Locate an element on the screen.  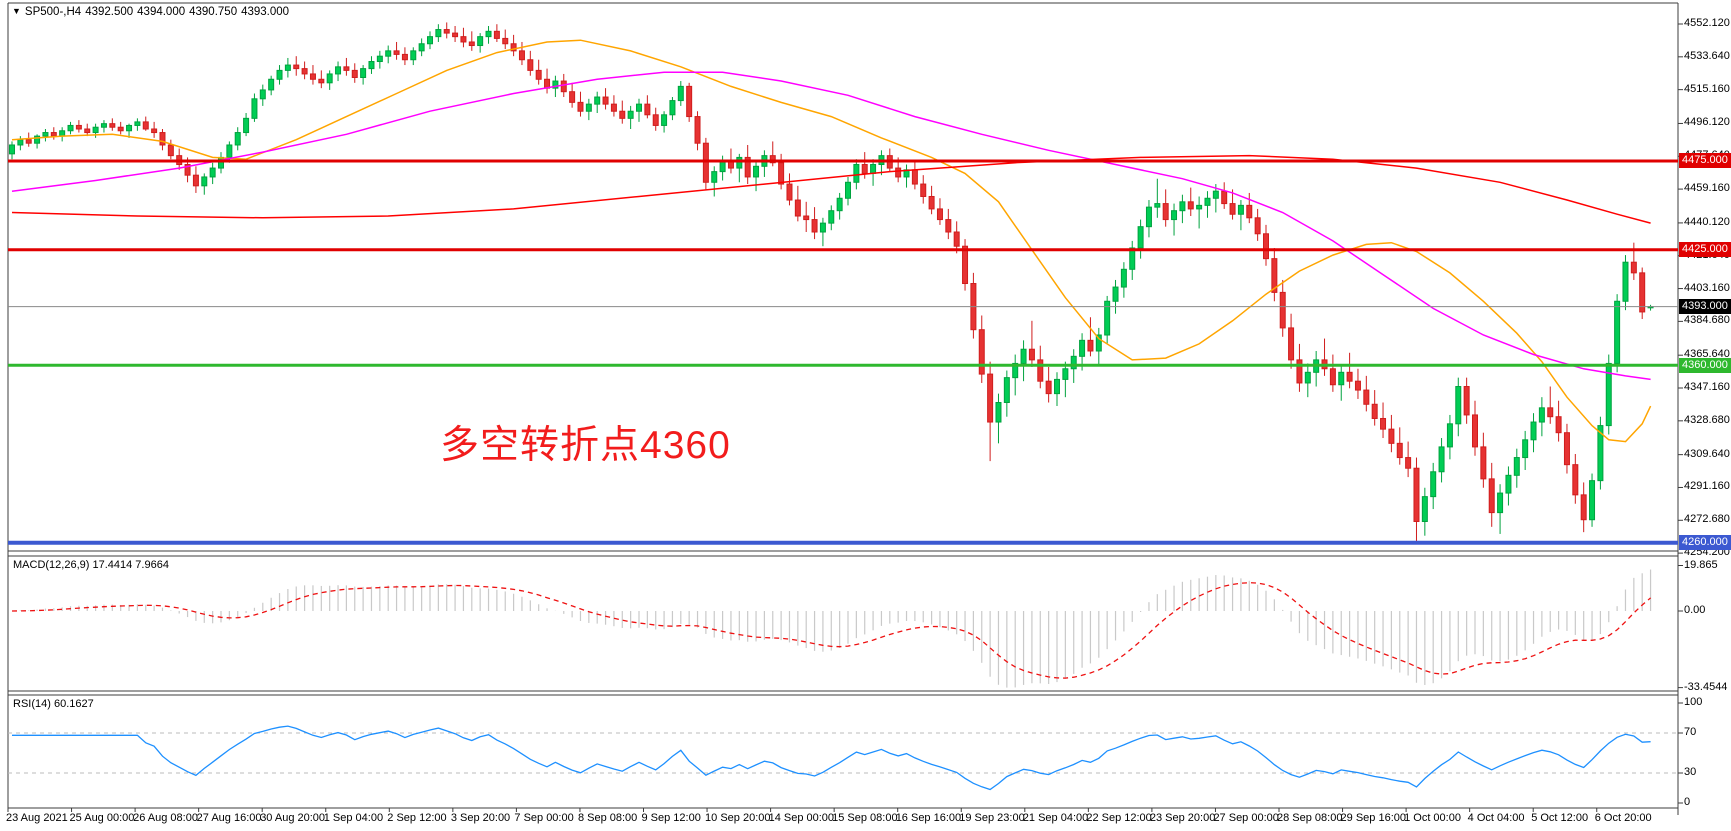
price-tick-label: 4384.680 is located at coordinates (1707, 320).